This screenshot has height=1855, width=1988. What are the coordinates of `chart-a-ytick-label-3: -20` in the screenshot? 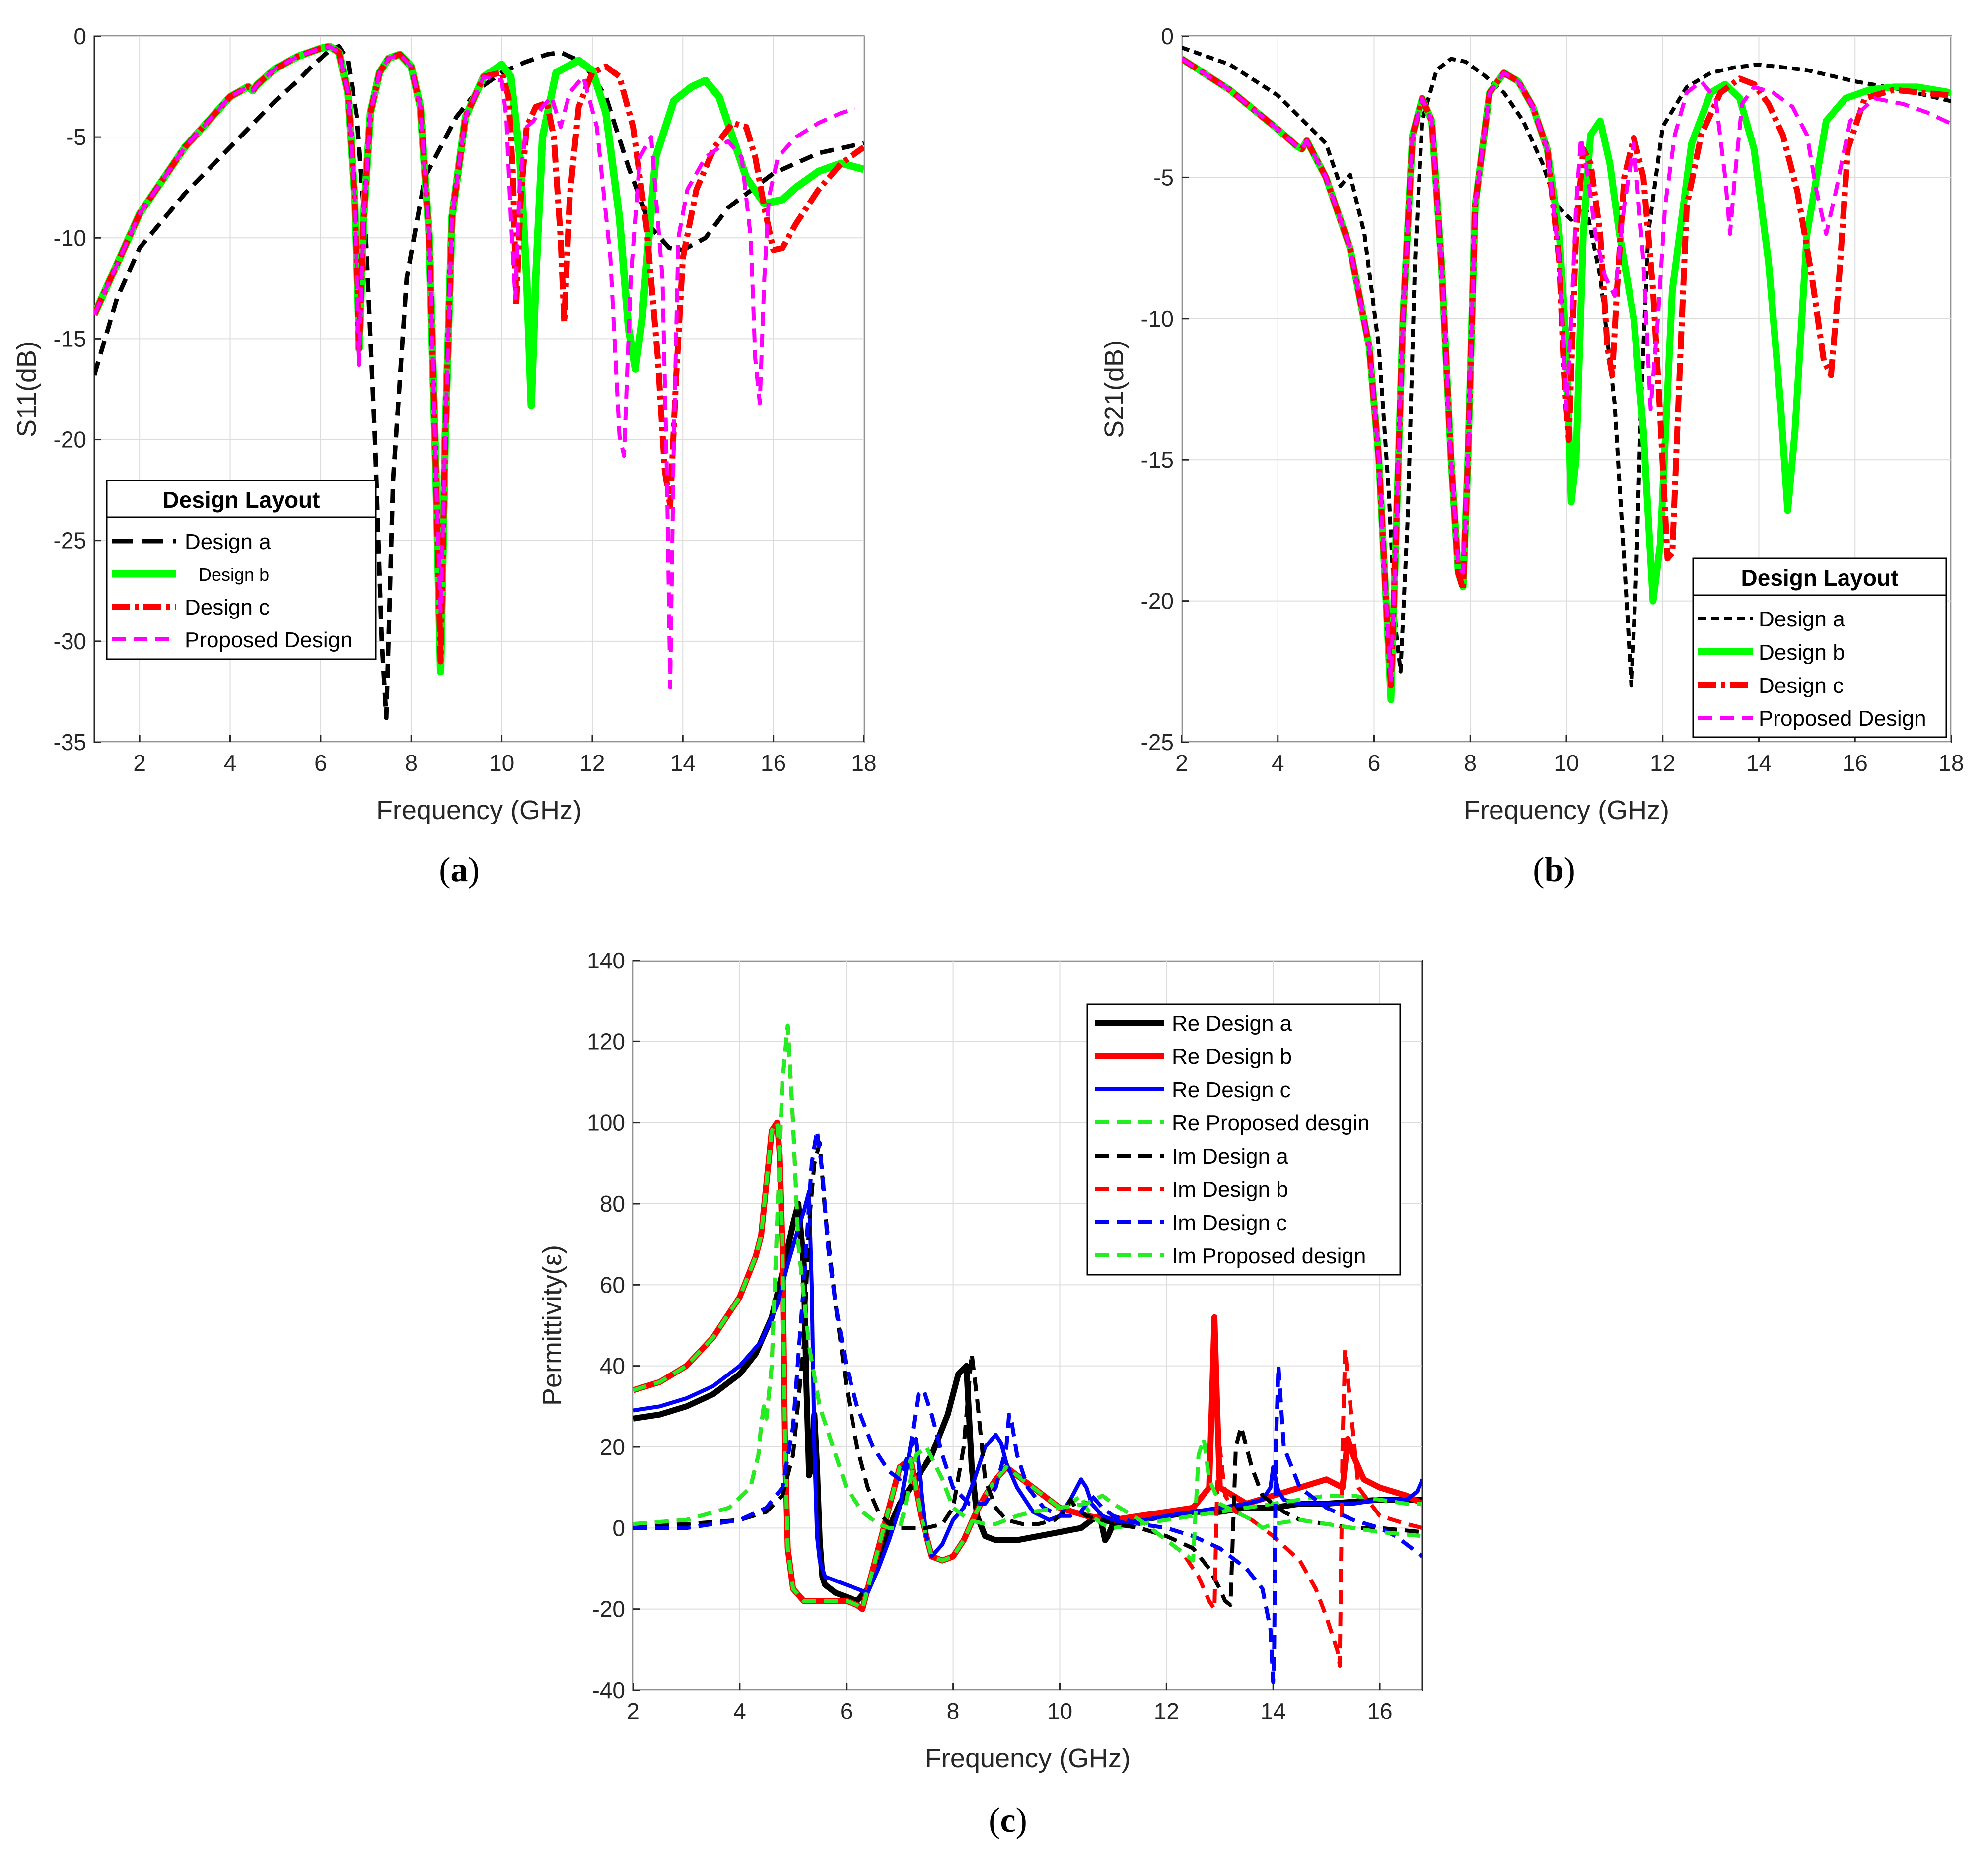 It's located at (70, 440).